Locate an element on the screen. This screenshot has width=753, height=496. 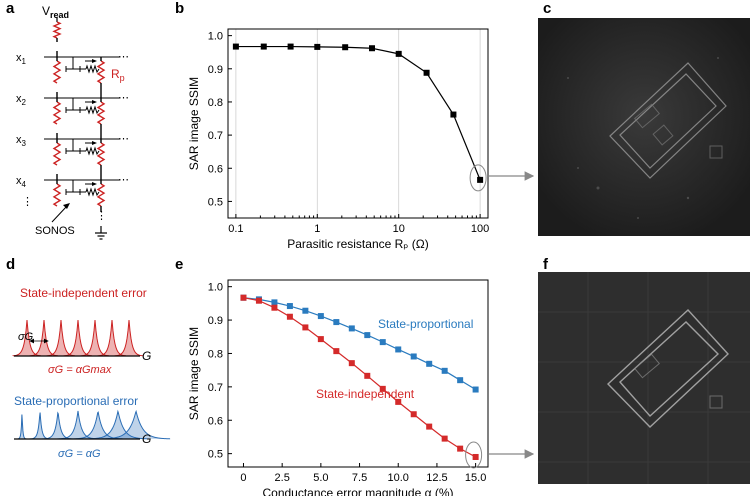
circuit-ellipsis-bottom: ⋮ is located at coordinates (101, 216).